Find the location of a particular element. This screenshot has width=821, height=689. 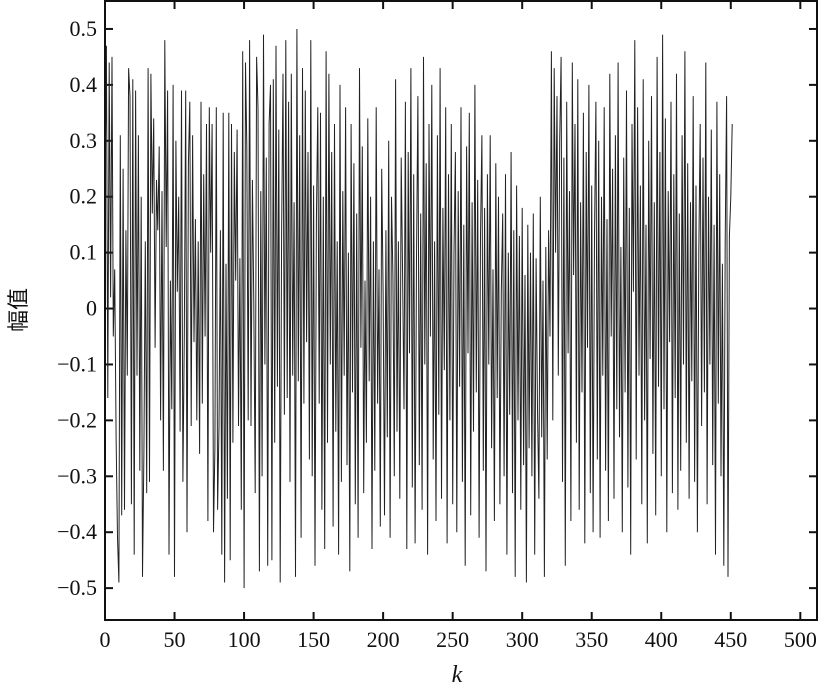

y-tick-label: −0.2 is located at coordinates (77, 419).